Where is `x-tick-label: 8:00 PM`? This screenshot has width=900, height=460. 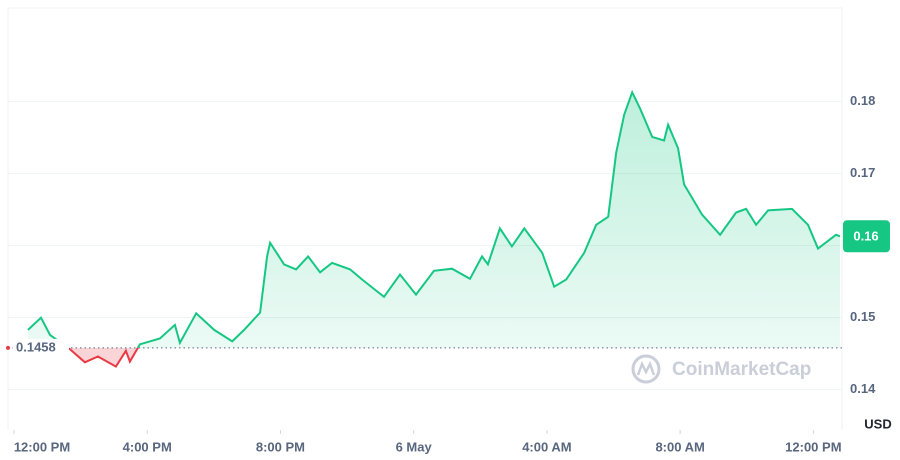 x-tick-label: 8:00 PM is located at coordinates (280, 446).